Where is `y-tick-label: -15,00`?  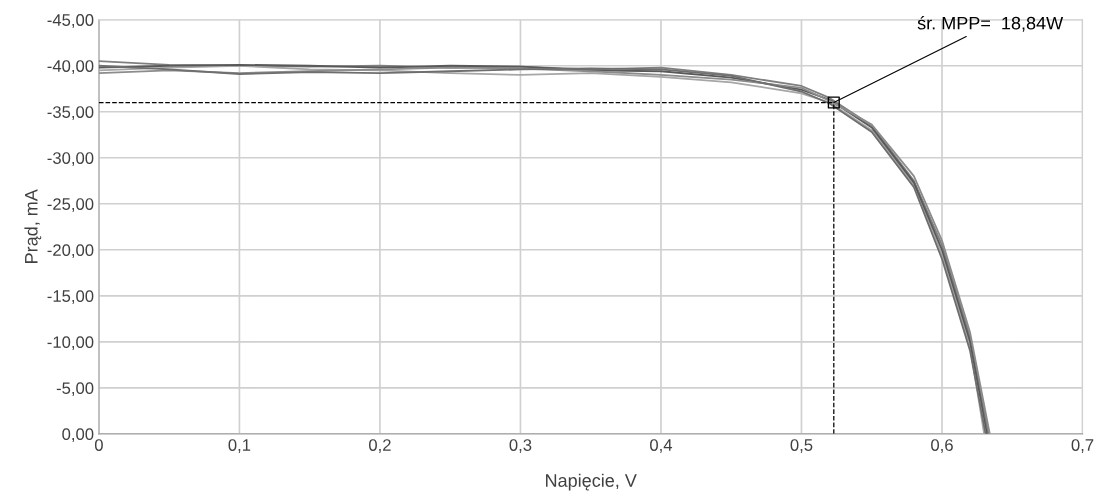 y-tick-label: -15,00 is located at coordinates (70, 297).